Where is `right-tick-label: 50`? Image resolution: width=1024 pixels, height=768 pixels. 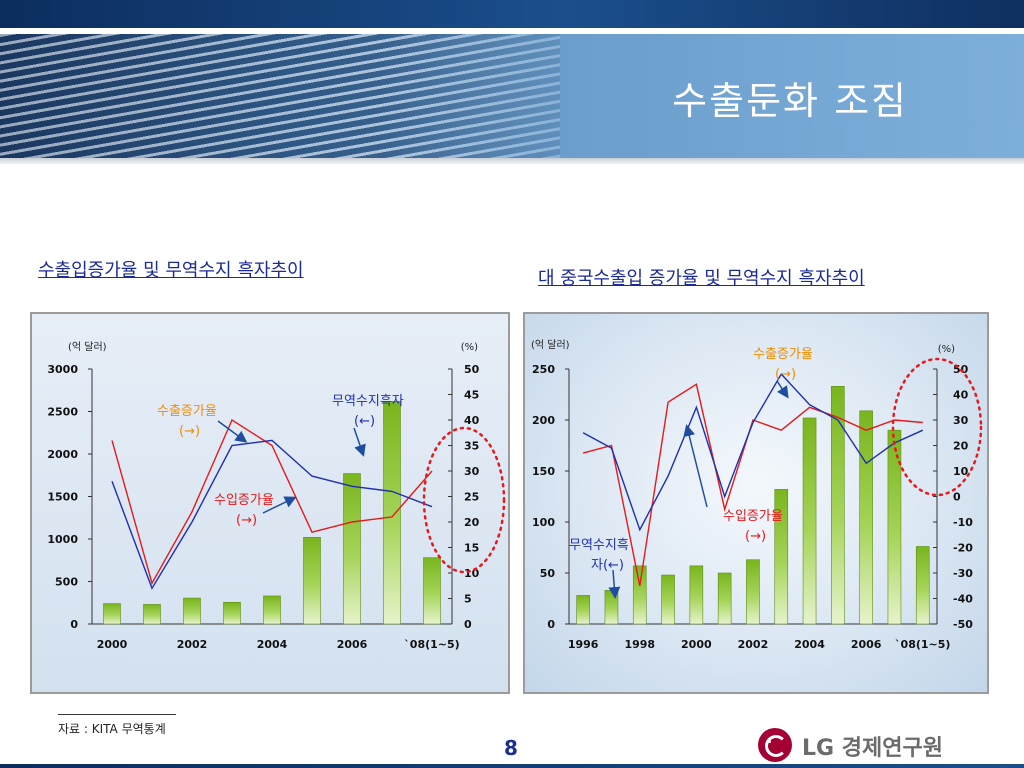 right-tick-label: 50 is located at coordinates (472, 369).